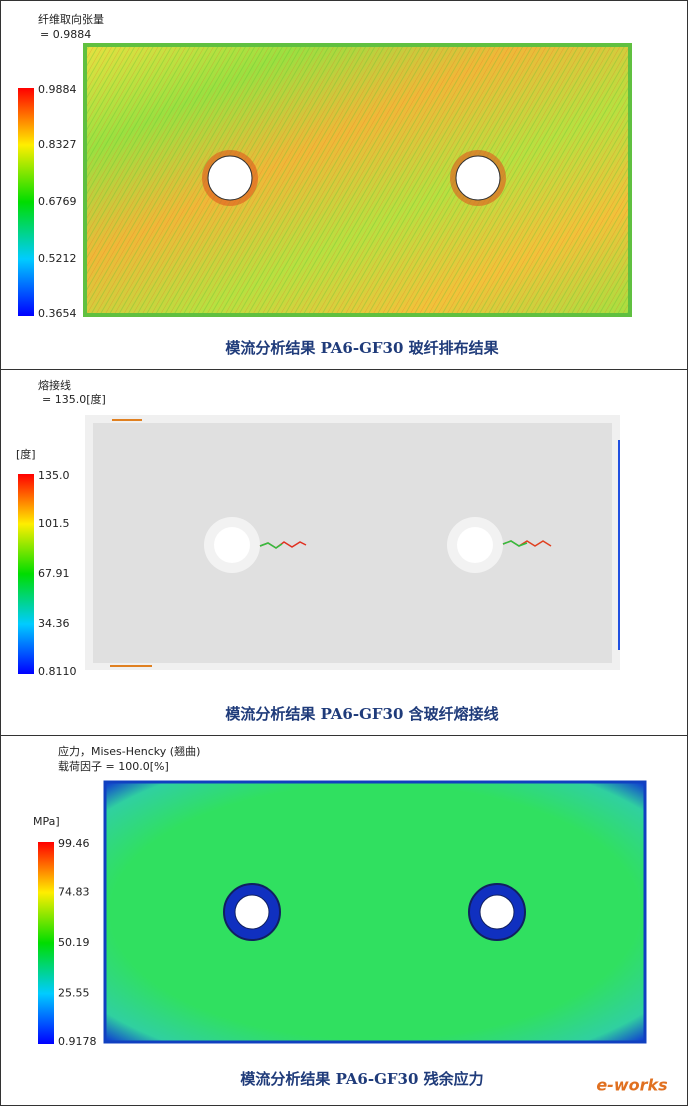 The height and width of the screenshot is (1114, 689). What do you see at coordinates (74, 843) in the screenshot?
I see `legend-label: 99.46` at bounding box center [74, 843].